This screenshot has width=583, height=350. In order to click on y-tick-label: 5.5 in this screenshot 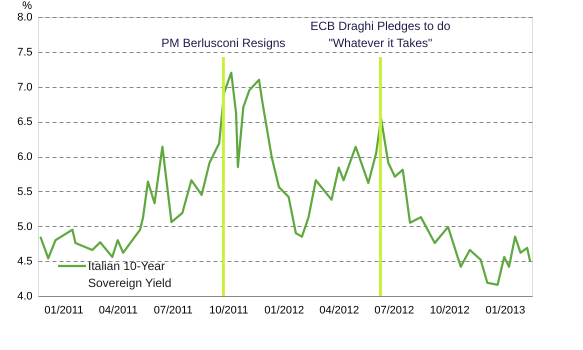, I will do `click(24, 192)`.